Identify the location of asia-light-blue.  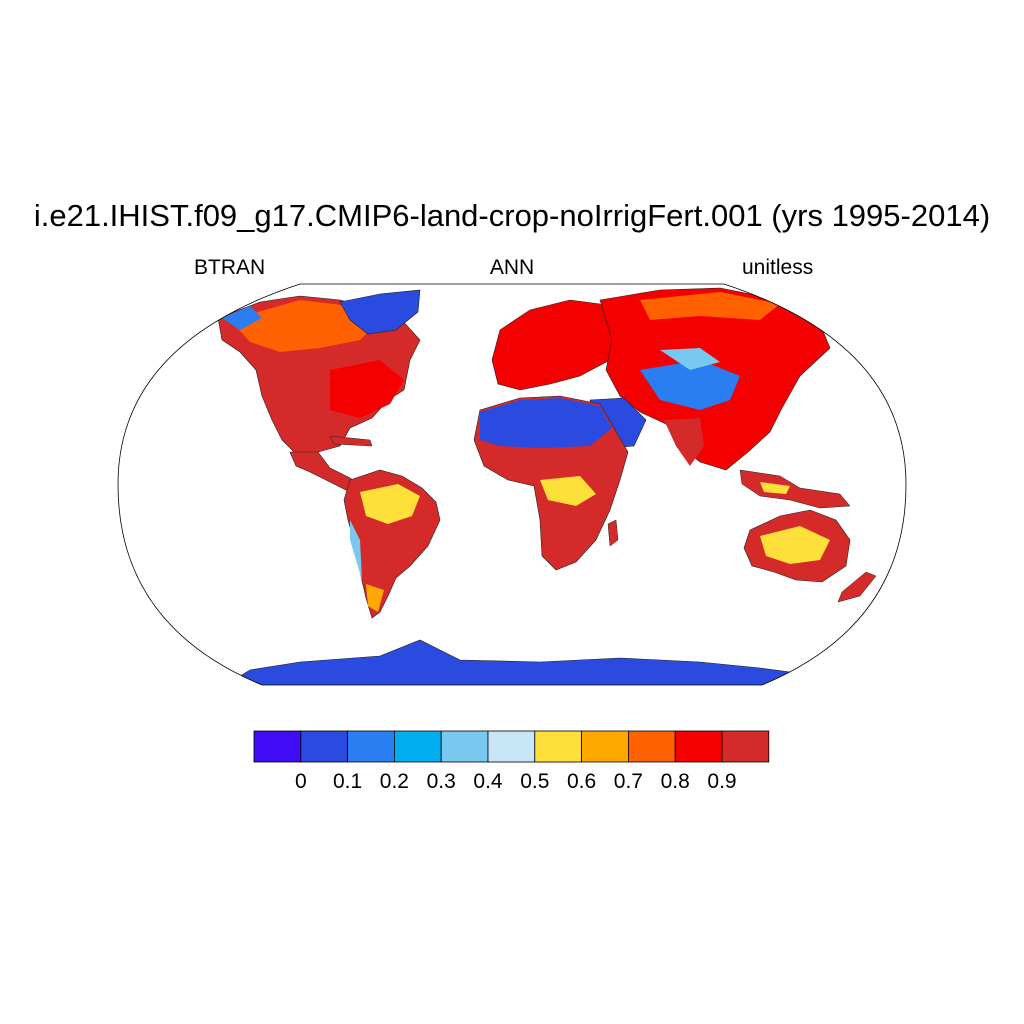
(690, 359).